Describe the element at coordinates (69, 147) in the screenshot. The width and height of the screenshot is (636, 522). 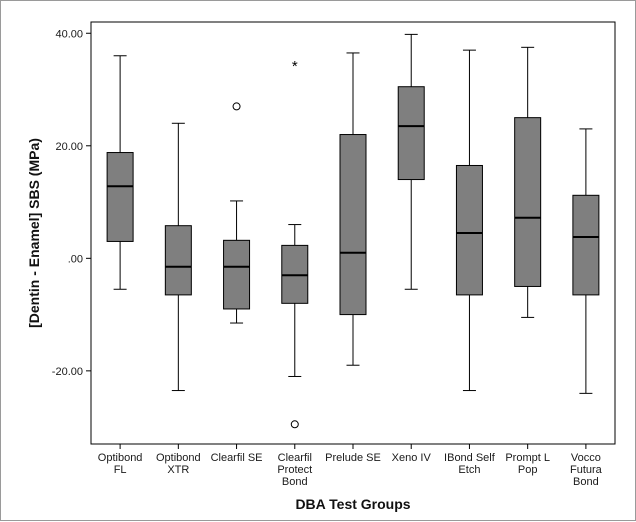
I see `y-tick-label: 20.00` at that location.